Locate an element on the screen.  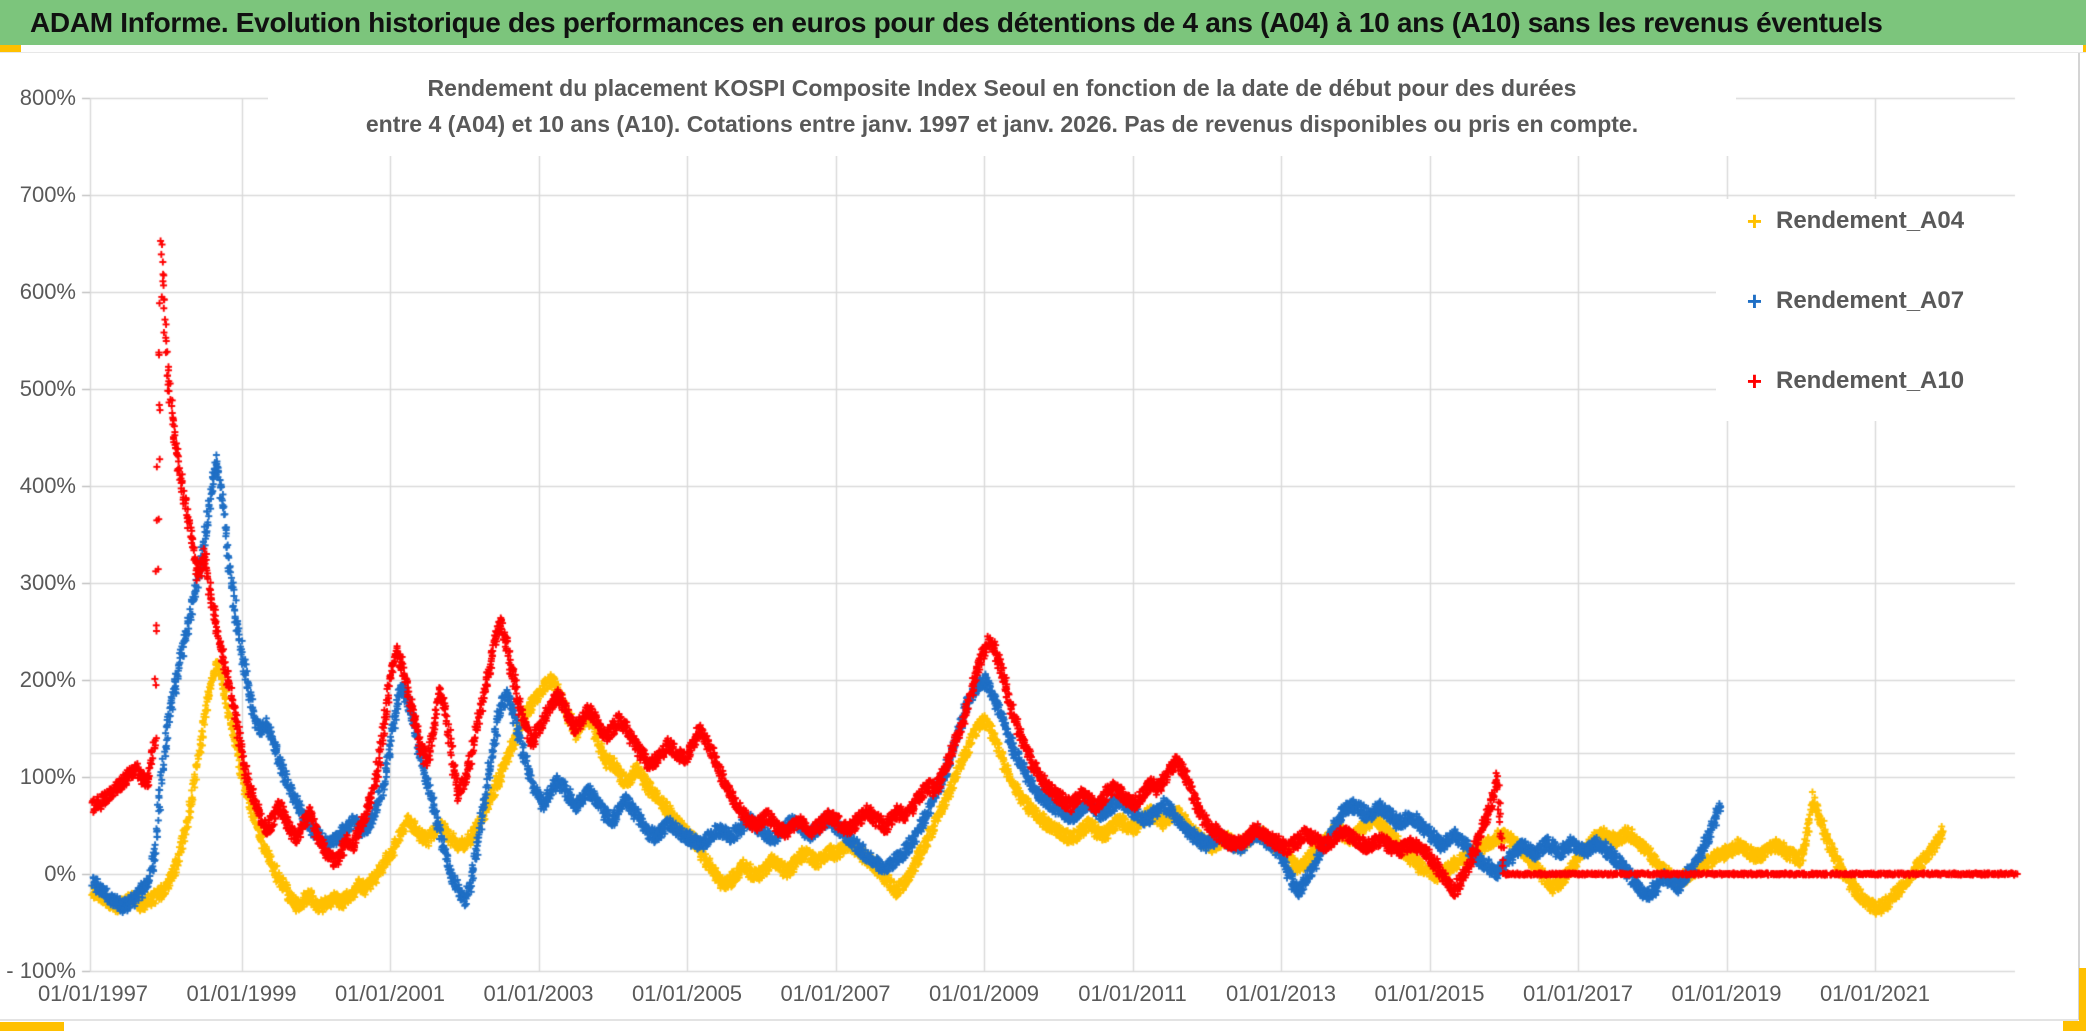
x-axis-tick-label: 01/01/2017 is located at coordinates (1578, 993).